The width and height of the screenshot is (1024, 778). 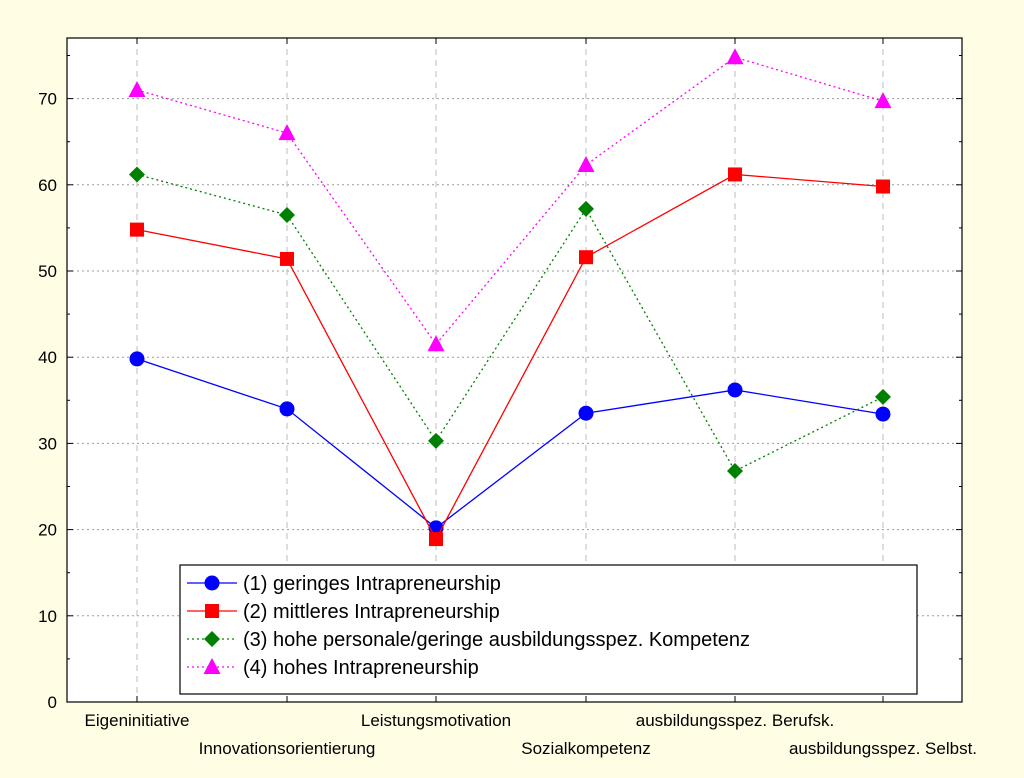 What do you see at coordinates (47, 443) in the screenshot?
I see `y-tick-label: 30` at bounding box center [47, 443].